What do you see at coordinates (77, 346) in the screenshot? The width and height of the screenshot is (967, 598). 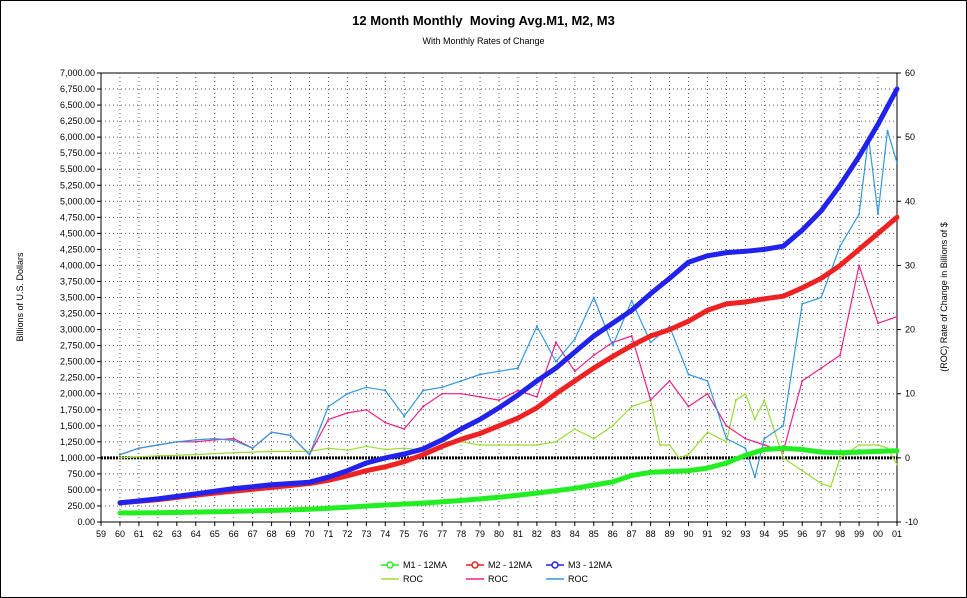 I see `y-tick-label: 2,750.00` at bounding box center [77, 346].